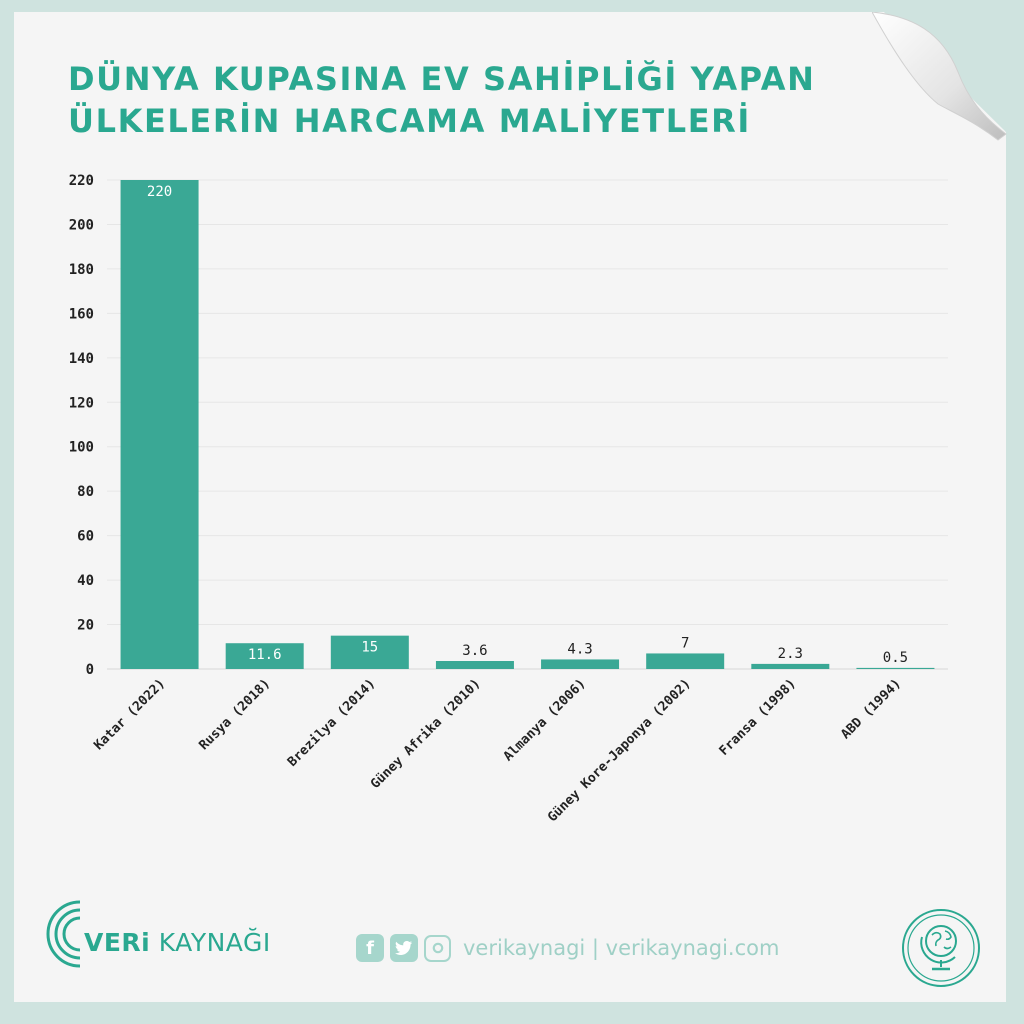  What do you see at coordinates (81, 425) in the screenshot?
I see `y-axis-ticks: 0 20 40 60 80 100 120 140 160 180 200 220` at bounding box center [81, 425].